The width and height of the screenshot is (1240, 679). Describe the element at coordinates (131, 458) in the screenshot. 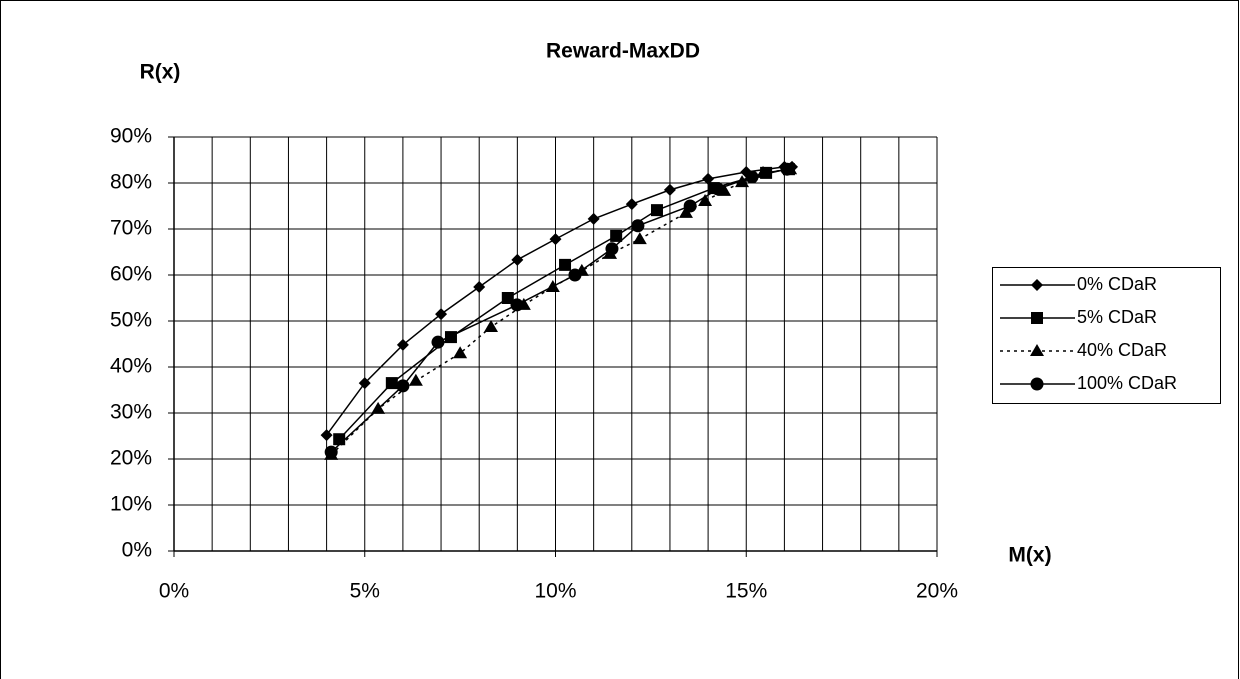

I see `y-tick-label: 20%` at that location.